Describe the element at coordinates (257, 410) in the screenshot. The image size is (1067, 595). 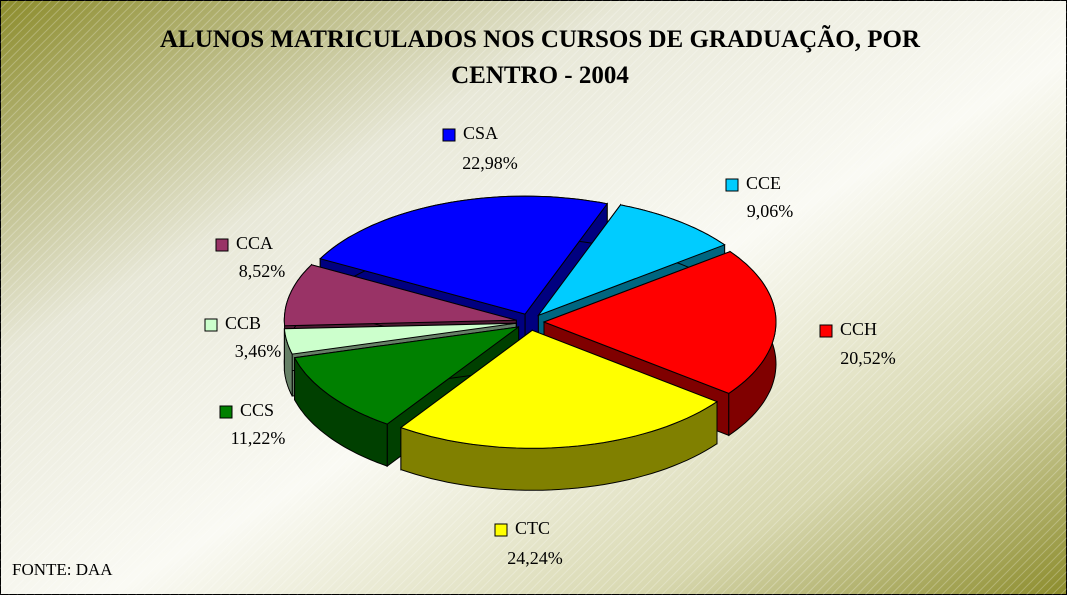
I see `category-label: CCS` at that location.